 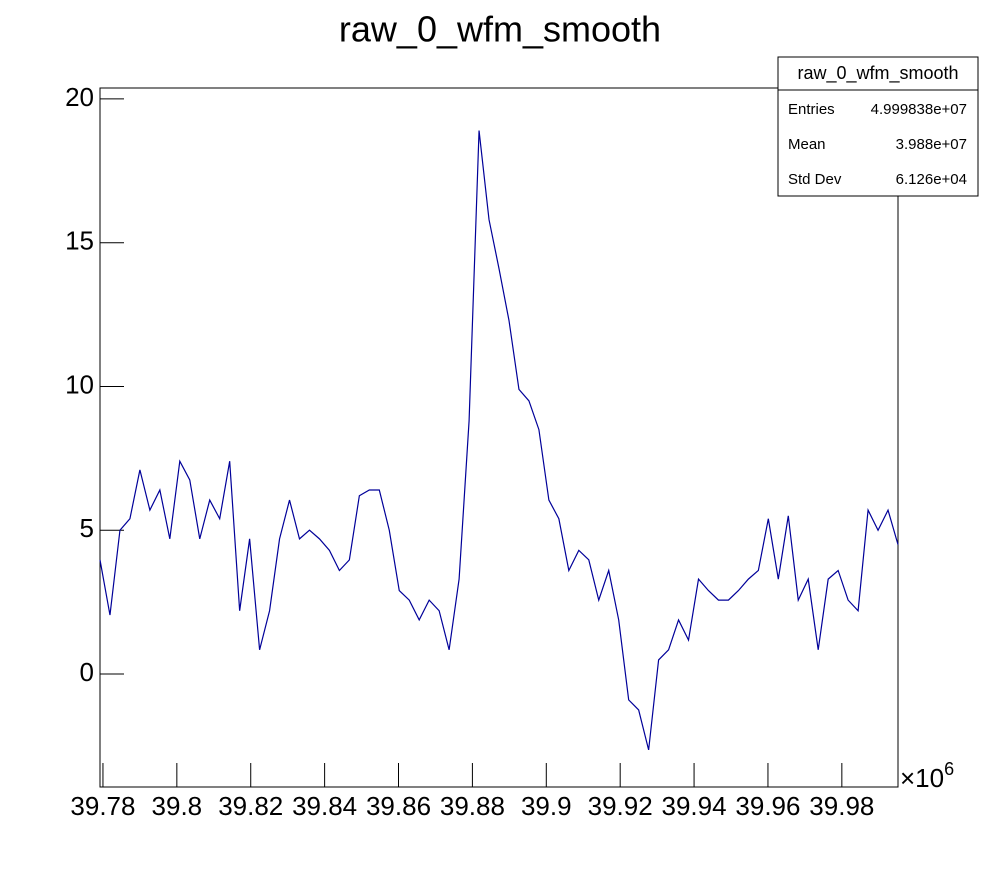 What do you see at coordinates (177, 806) in the screenshot?
I see `x-tick-label: 39.8` at bounding box center [177, 806].